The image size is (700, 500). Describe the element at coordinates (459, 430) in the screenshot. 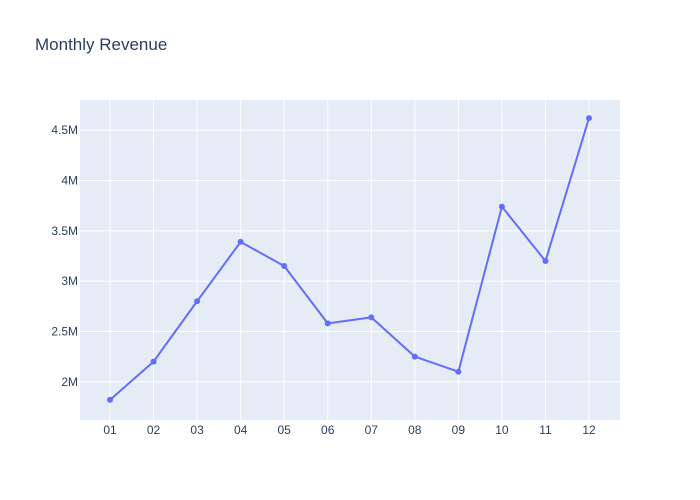

I see `x-tick-label: 09` at that location.